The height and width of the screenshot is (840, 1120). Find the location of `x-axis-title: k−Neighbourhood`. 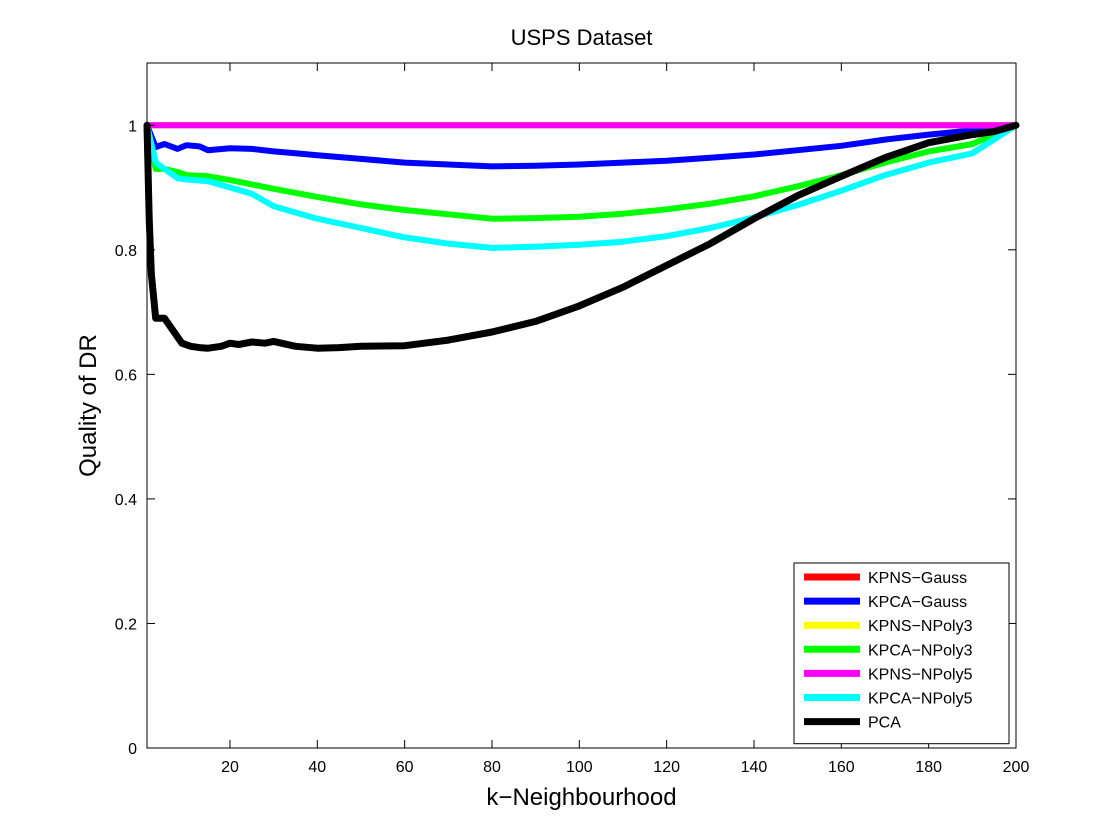

x-axis-title: k−Neighbourhood is located at coordinates (581, 797).